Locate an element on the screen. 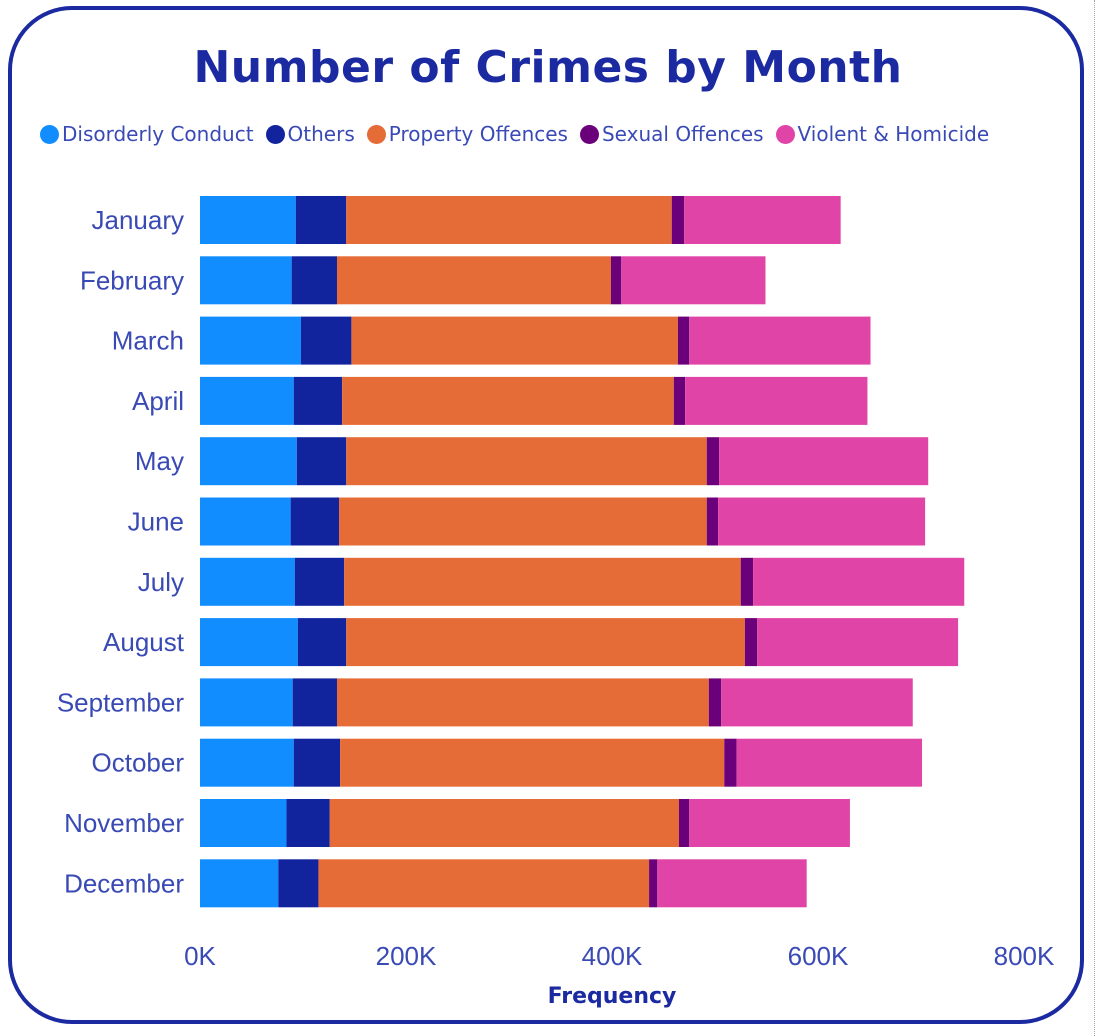 The height and width of the screenshot is (1036, 1096). bar-november-disorderly-conduct is located at coordinates (243, 823).